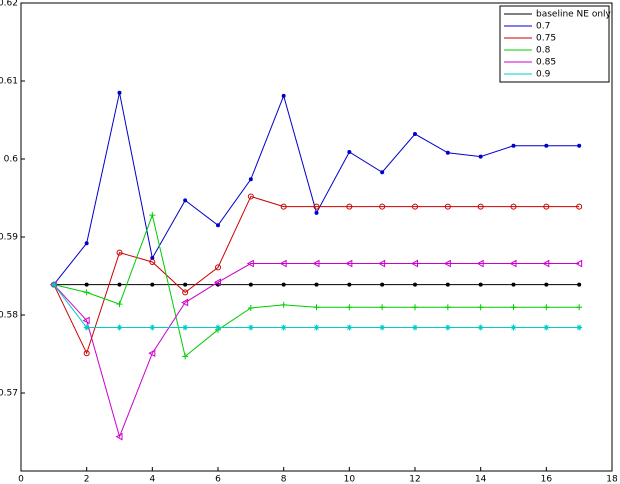 This screenshot has height=484, width=620. Describe the element at coordinates (547, 479) in the screenshot. I see `x-tick-label: 16` at that location.